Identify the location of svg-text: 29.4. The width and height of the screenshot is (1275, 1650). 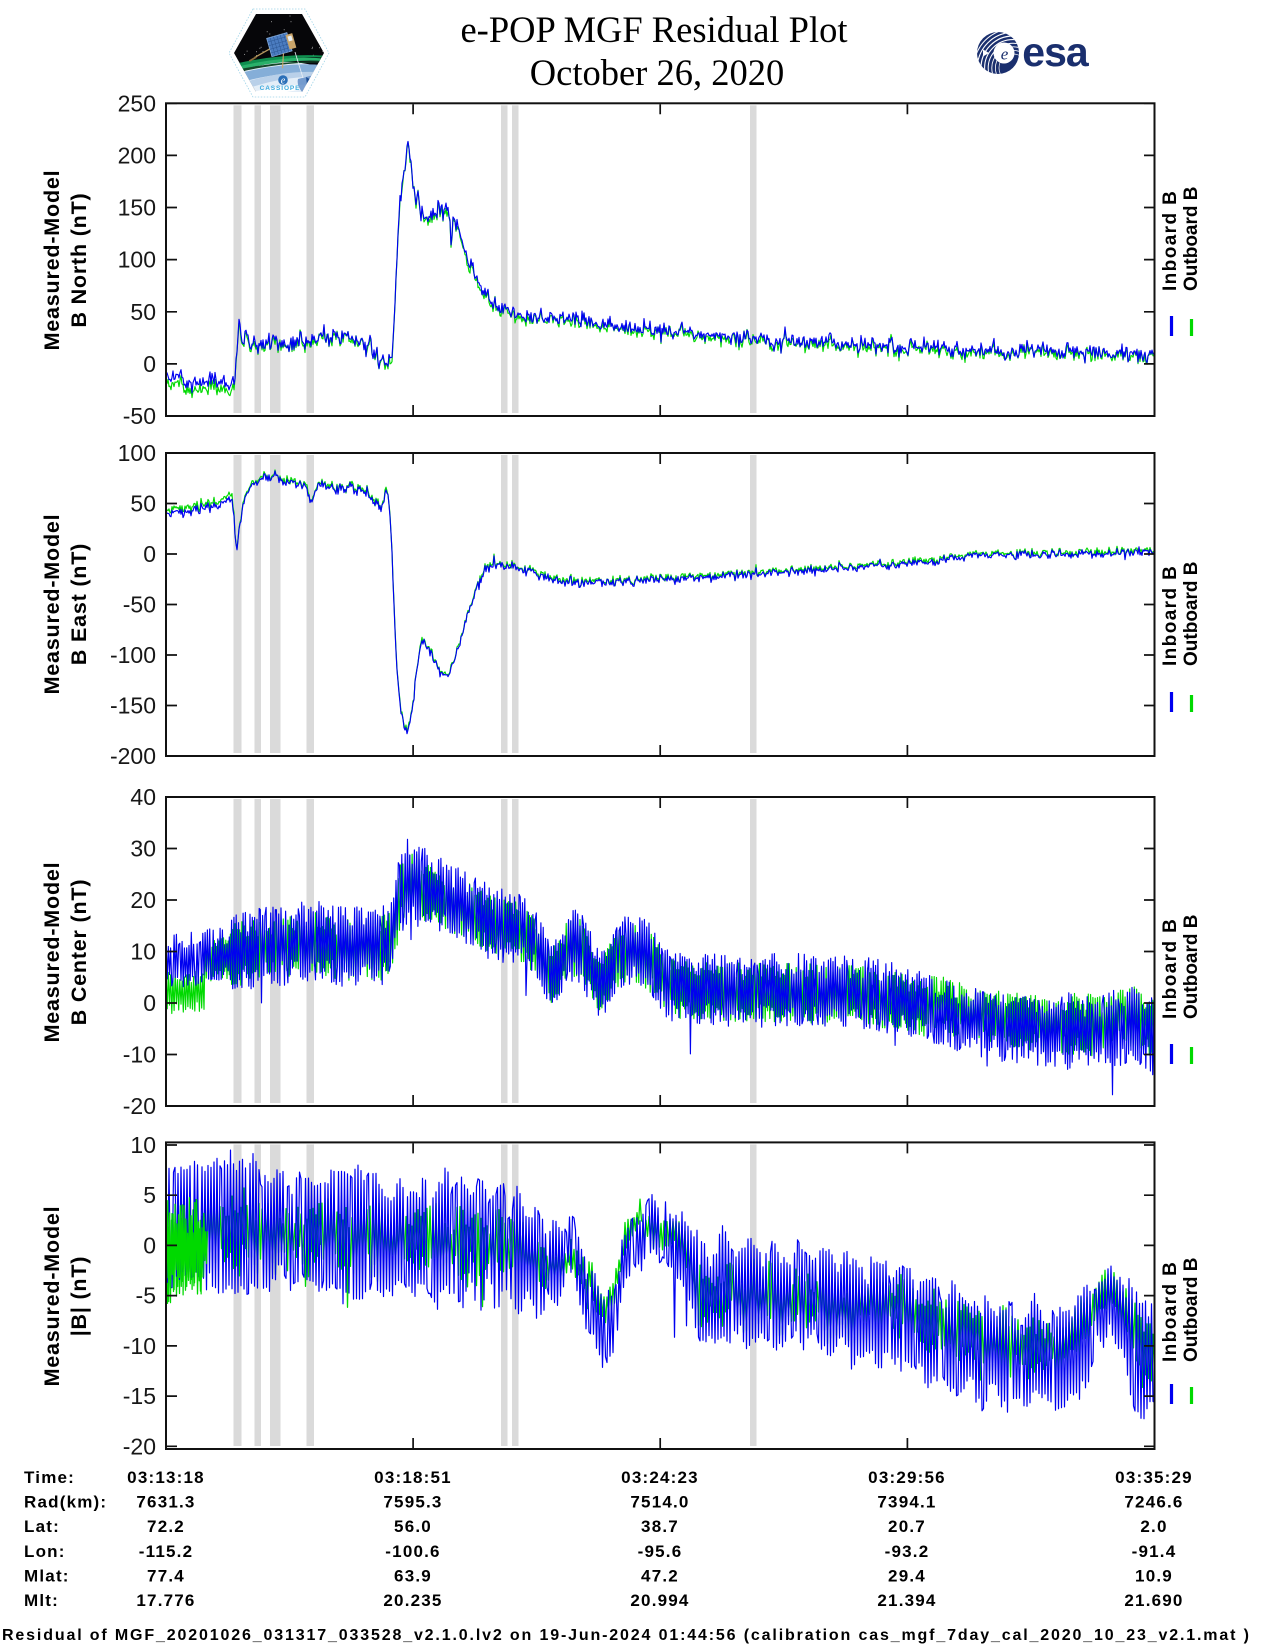
(907, 1575).